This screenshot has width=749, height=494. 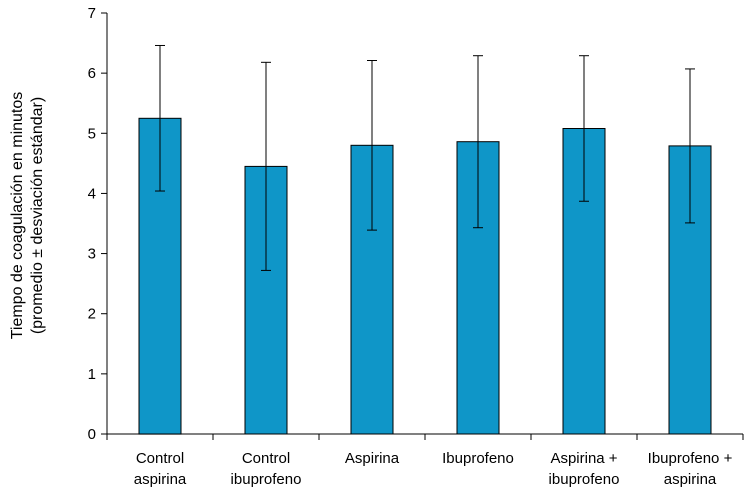 What do you see at coordinates (160, 469) in the screenshot?
I see `x-tick-label: Control aspirina` at bounding box center [160, 469].